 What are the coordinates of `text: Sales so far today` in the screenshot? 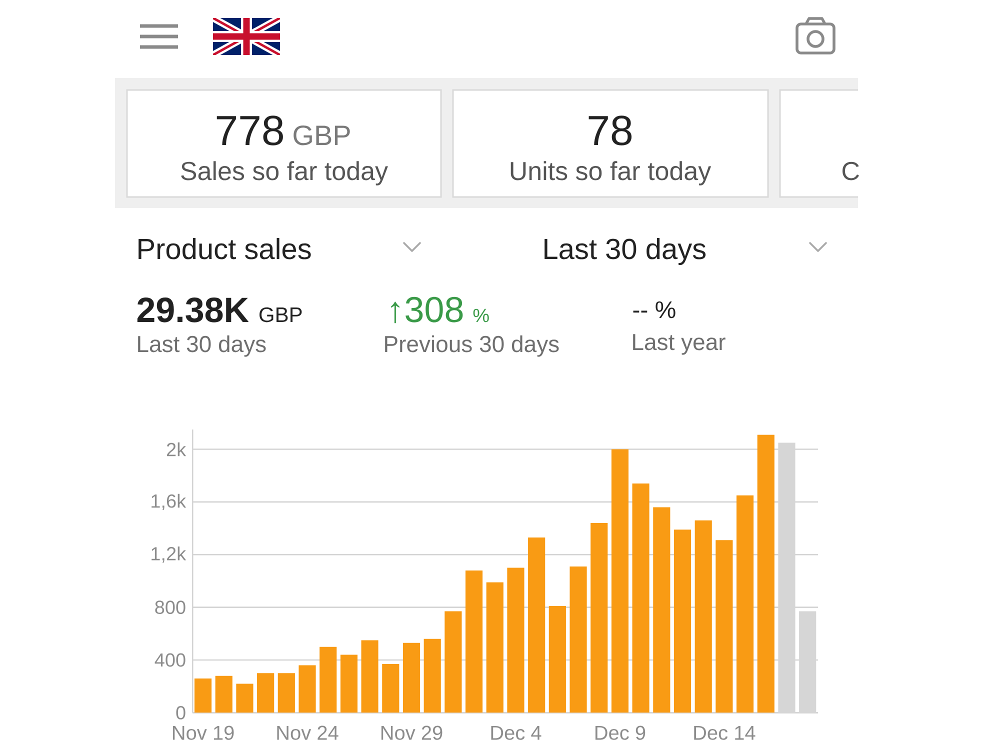 It's located at (284, 173).